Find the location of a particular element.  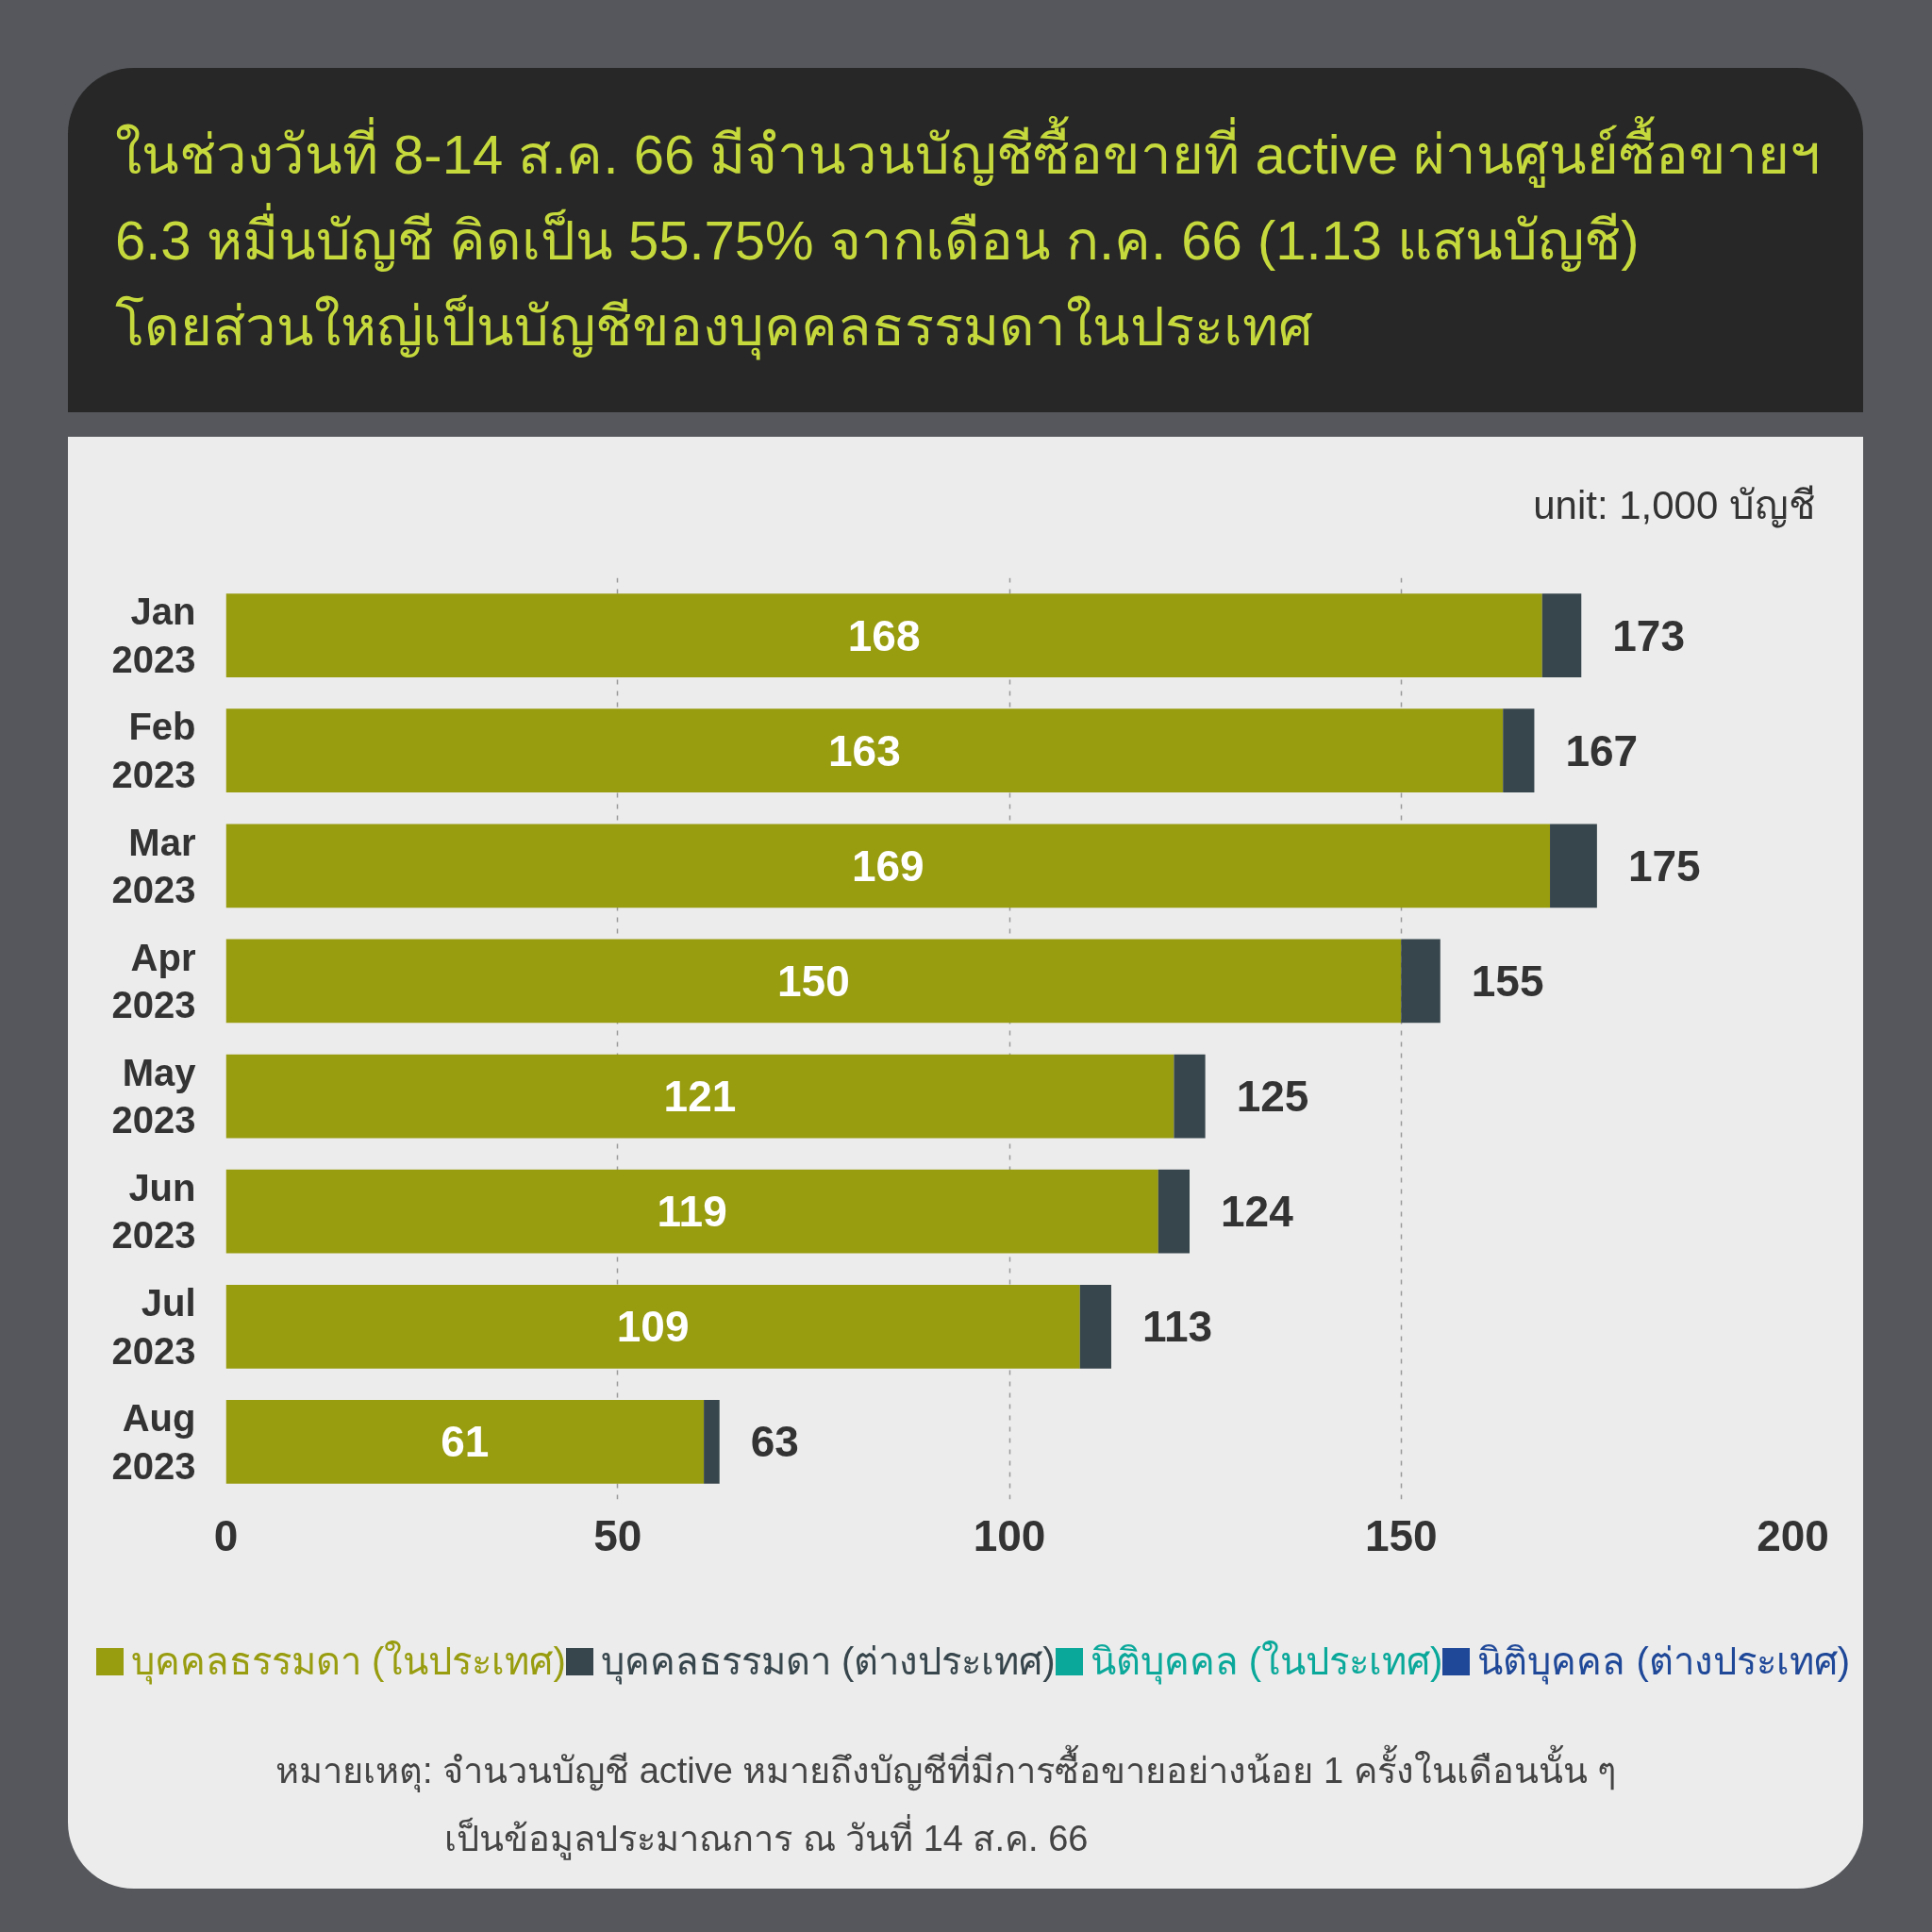

legend-label: บุคคลธรรมดา (ในประเทศ) is located at coordinates (348, 1664).